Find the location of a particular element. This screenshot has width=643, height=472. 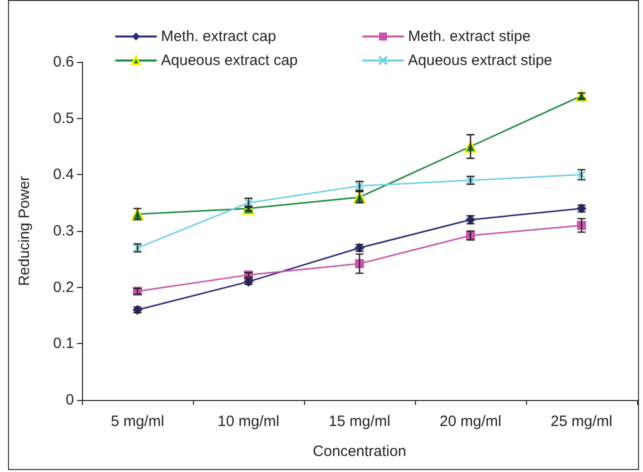

y-tick-label: 0.5 is located at coordinates (63, 118).